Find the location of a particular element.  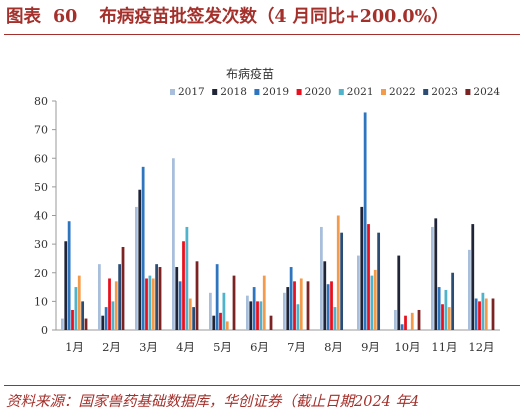

legend-item: 2021 is located at coordinates (356, 92).